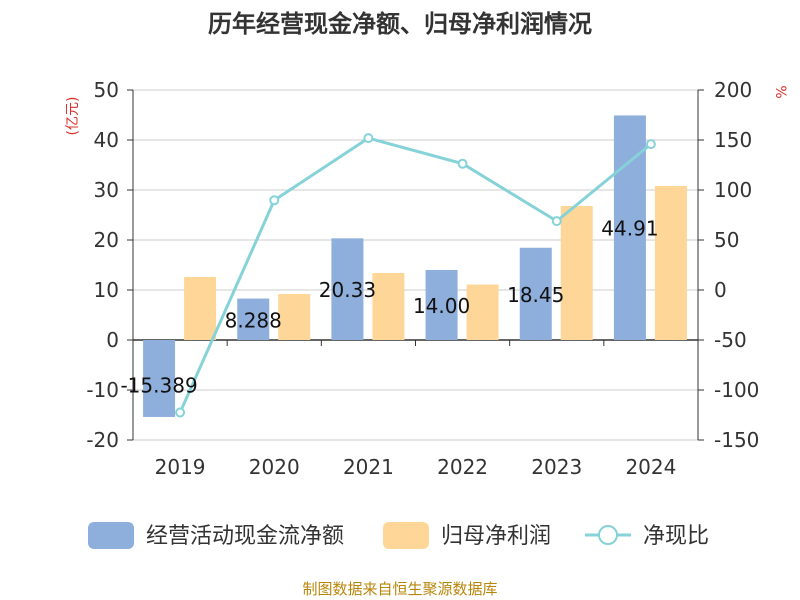 This screenshot has width=800, height=600. I want to click on bar-data-label: 18.45, so click(535, 295).